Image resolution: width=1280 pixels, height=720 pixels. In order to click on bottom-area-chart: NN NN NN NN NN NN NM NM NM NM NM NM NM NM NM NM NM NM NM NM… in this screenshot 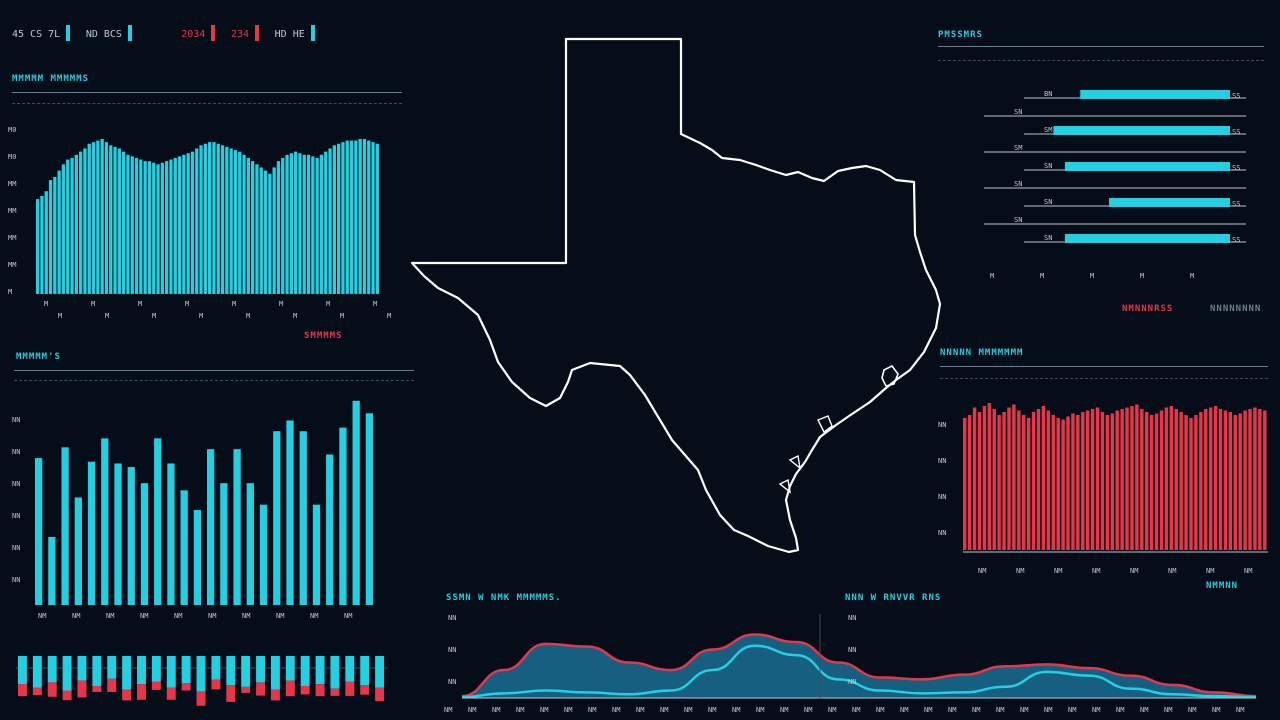, I will do `click(850, 664)`.